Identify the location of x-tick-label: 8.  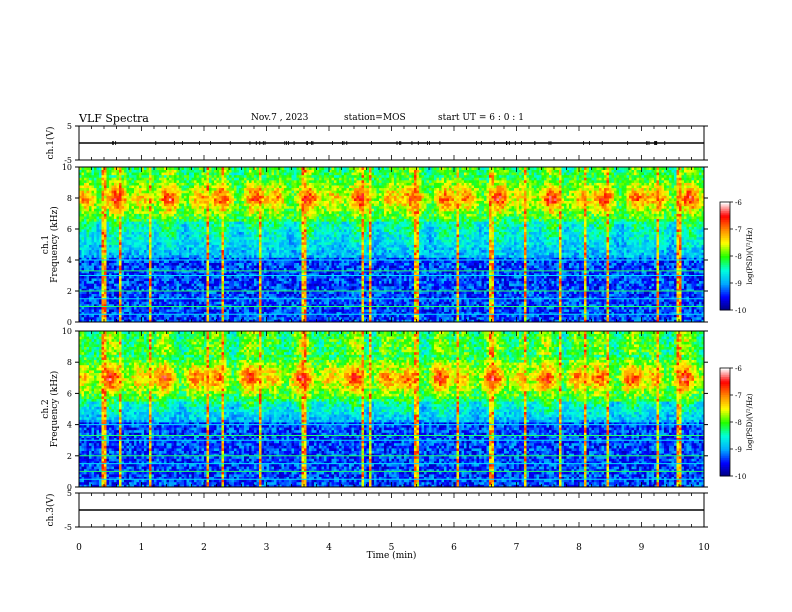
(579, 548).